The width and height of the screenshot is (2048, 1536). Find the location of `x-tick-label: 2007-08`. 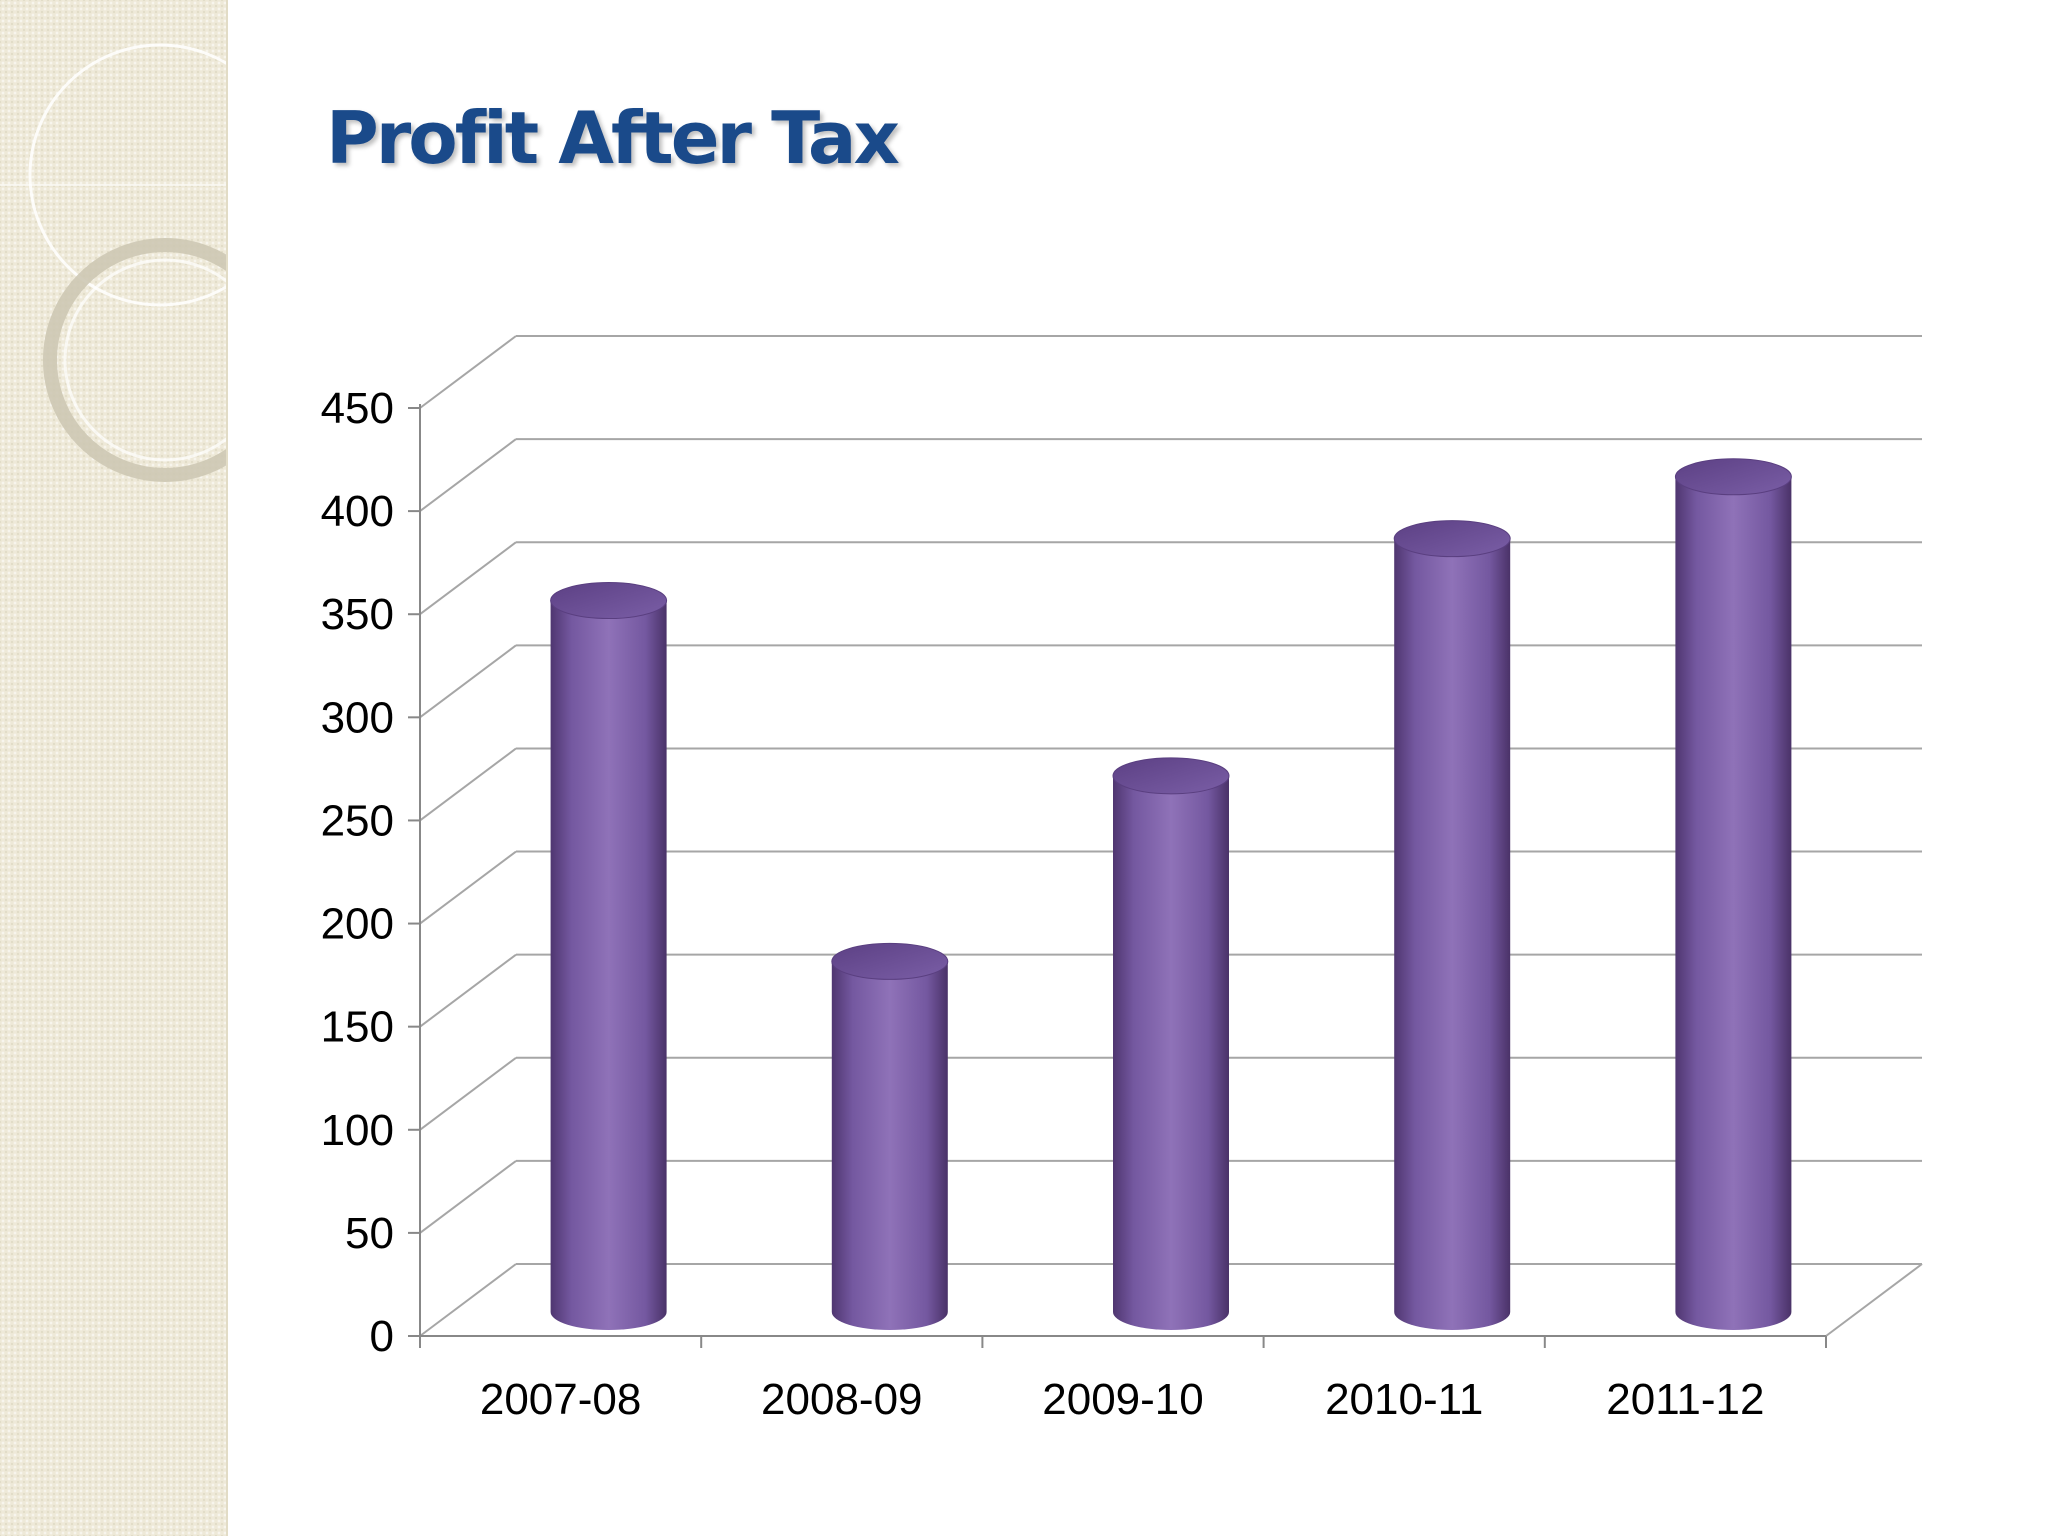

x-tick-label: 2007-08 is located at coordinates (560, 1399).